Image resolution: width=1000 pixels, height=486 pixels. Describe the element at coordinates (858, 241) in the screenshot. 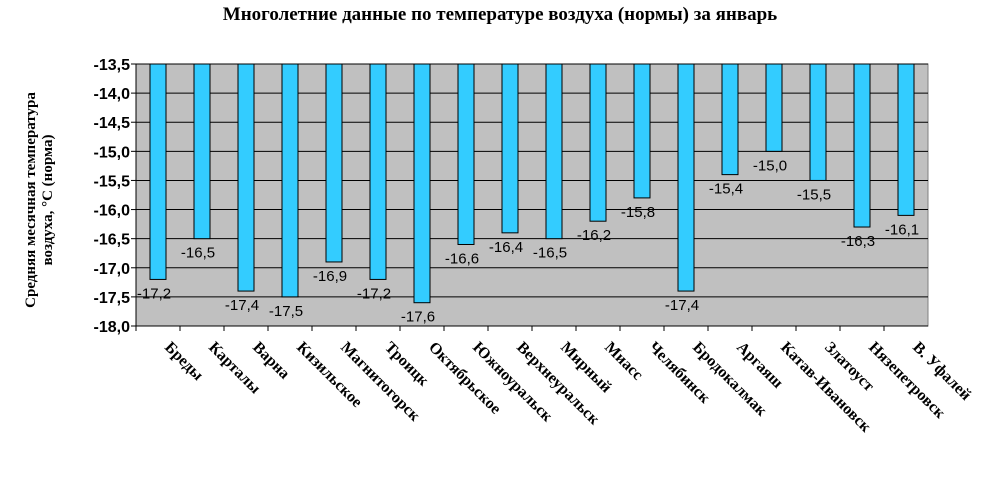

I see `data-label: -16,3` at that location.